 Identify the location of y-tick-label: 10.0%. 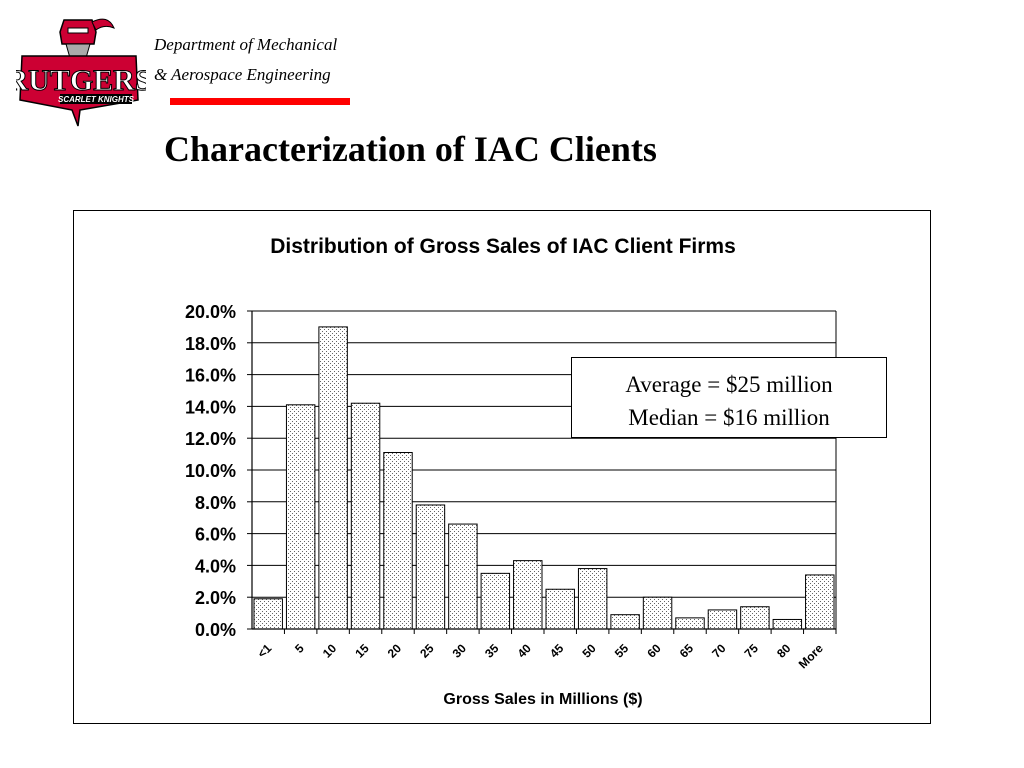
(210, 471).